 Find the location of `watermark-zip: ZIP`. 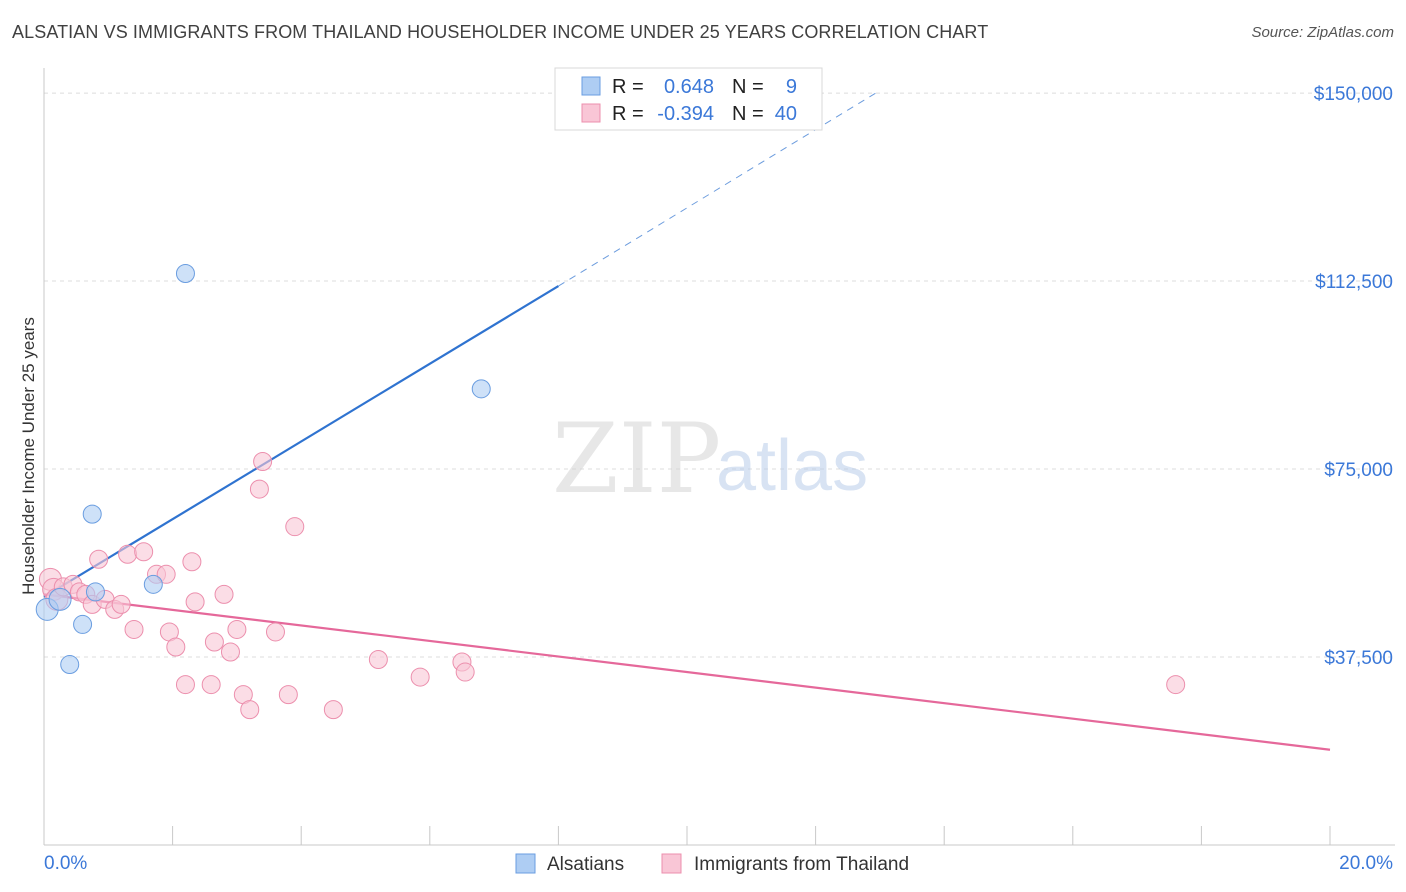

watermark-zip: ZIP is located at coordinates (636, 459).